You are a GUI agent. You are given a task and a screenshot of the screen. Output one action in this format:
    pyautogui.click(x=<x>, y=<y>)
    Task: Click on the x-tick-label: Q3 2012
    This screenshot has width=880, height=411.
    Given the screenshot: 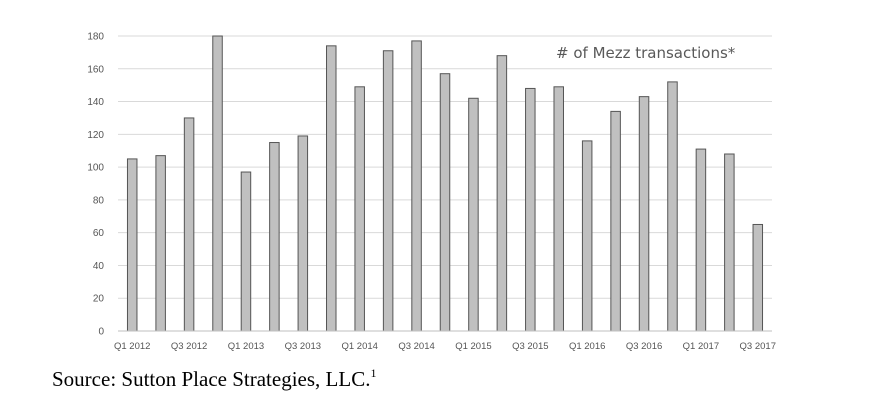 What is the action you would take?
    pyautogui.click(x=189, y=346)
    